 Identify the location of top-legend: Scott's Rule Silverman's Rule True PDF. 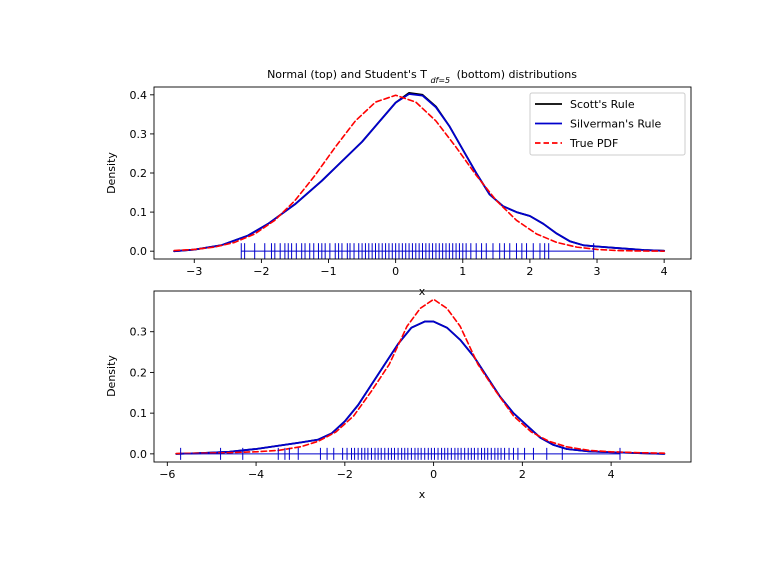
(607, 124).